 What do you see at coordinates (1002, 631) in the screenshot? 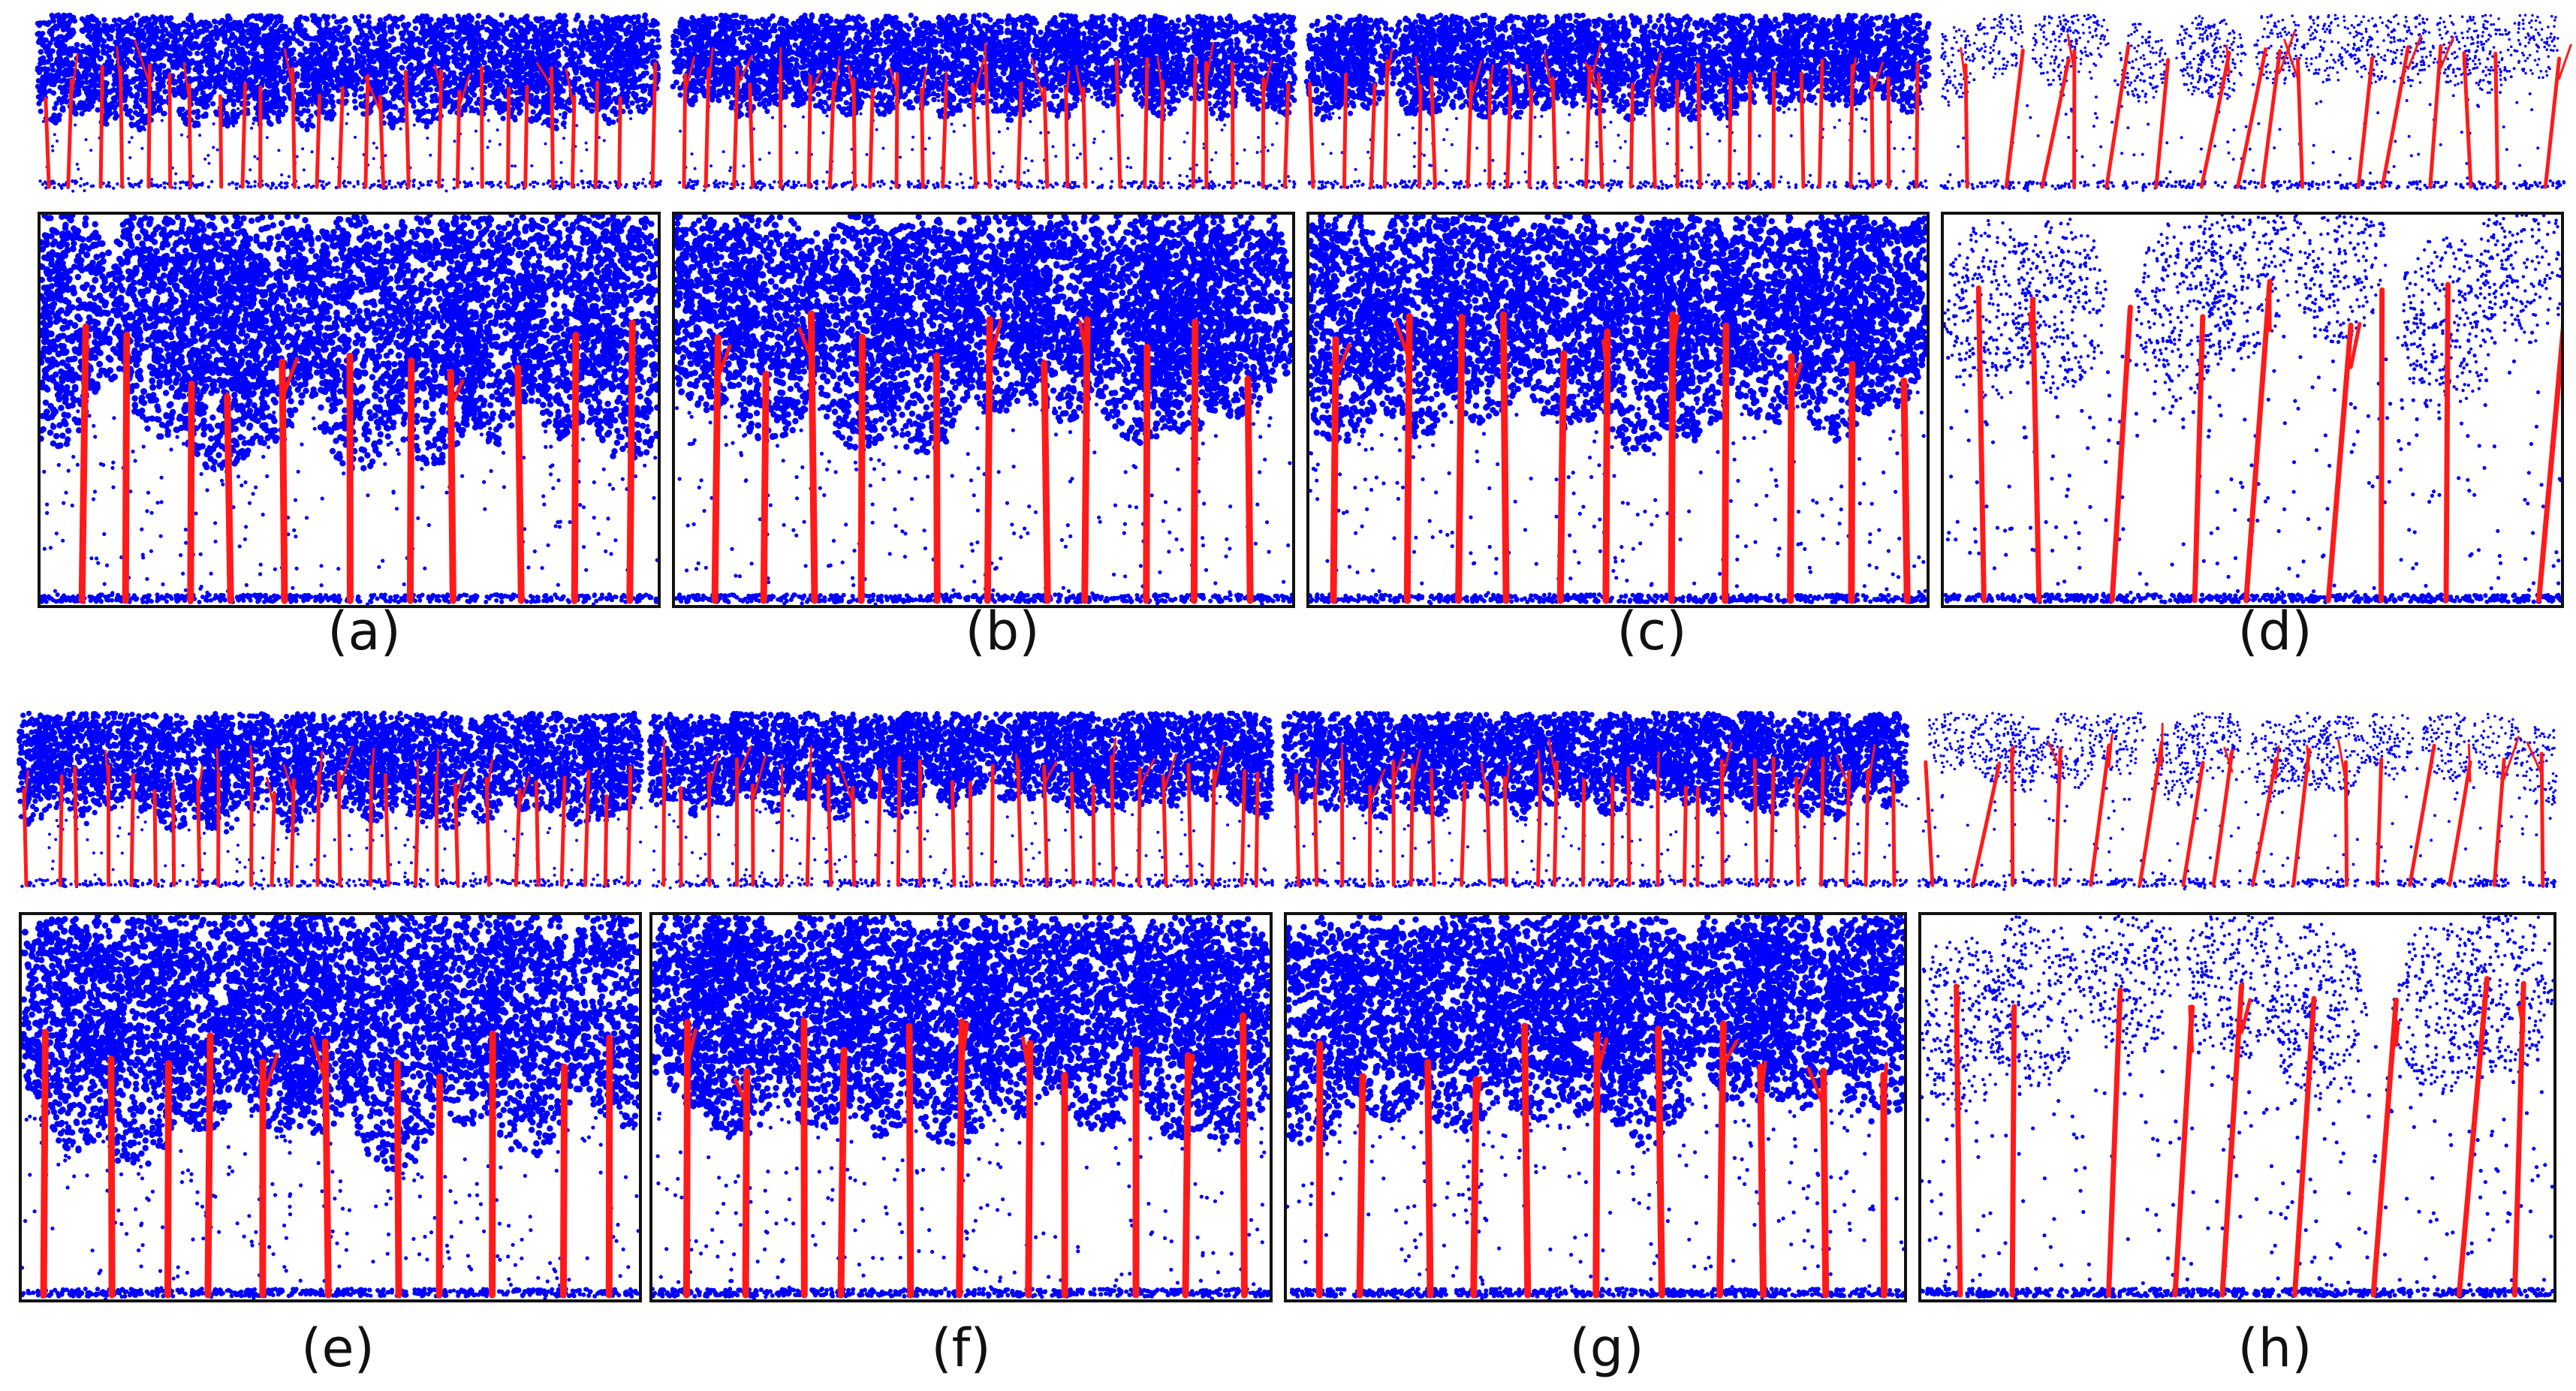
I see `caption-b: (b)` at bounding box center [1002, 631].